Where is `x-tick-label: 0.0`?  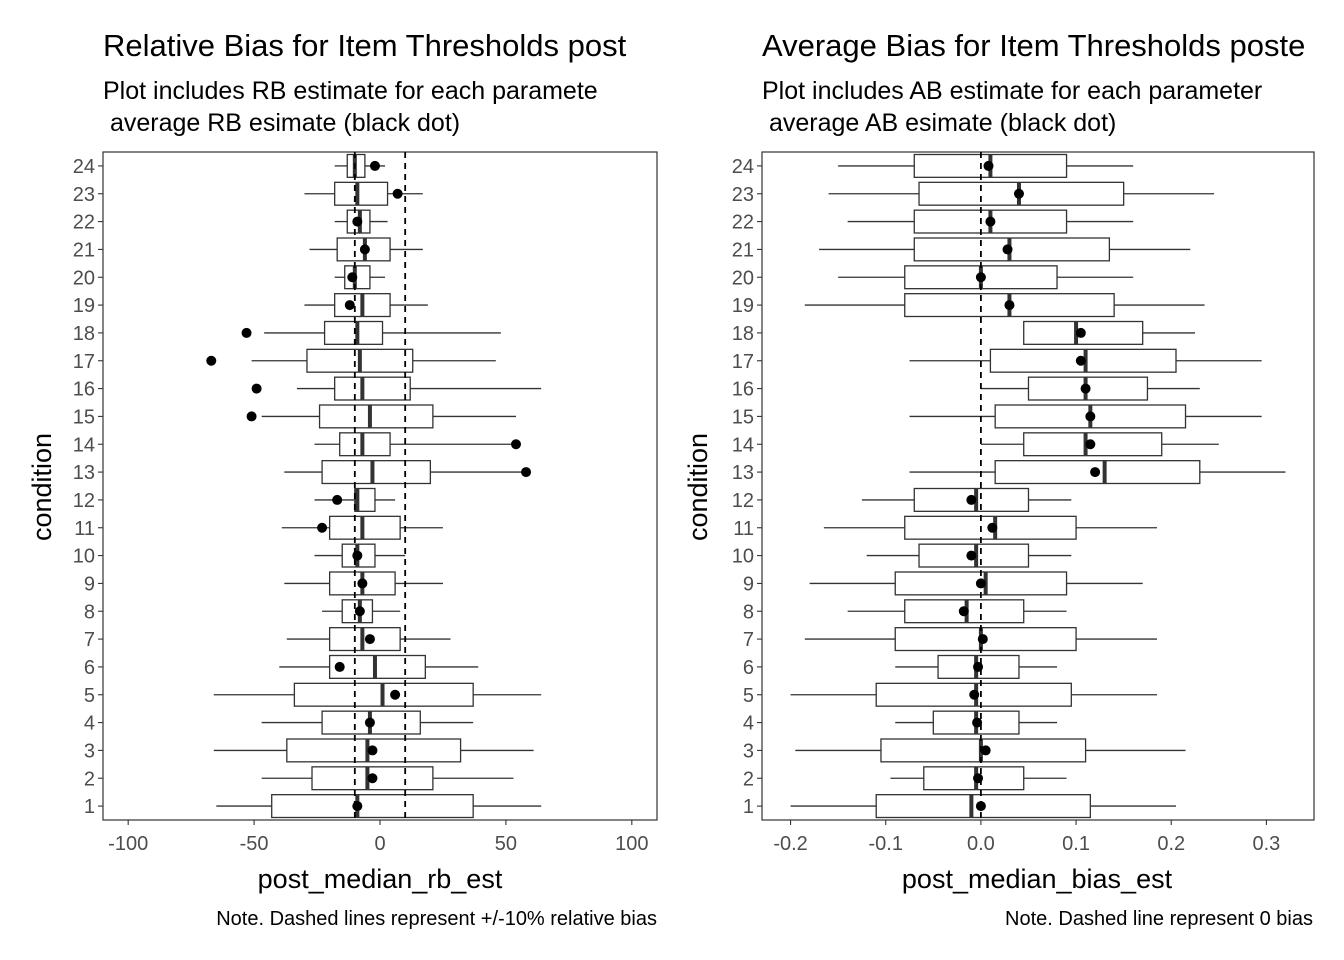
x-tick-label: 0.0 is located at coordinates (981, 844).